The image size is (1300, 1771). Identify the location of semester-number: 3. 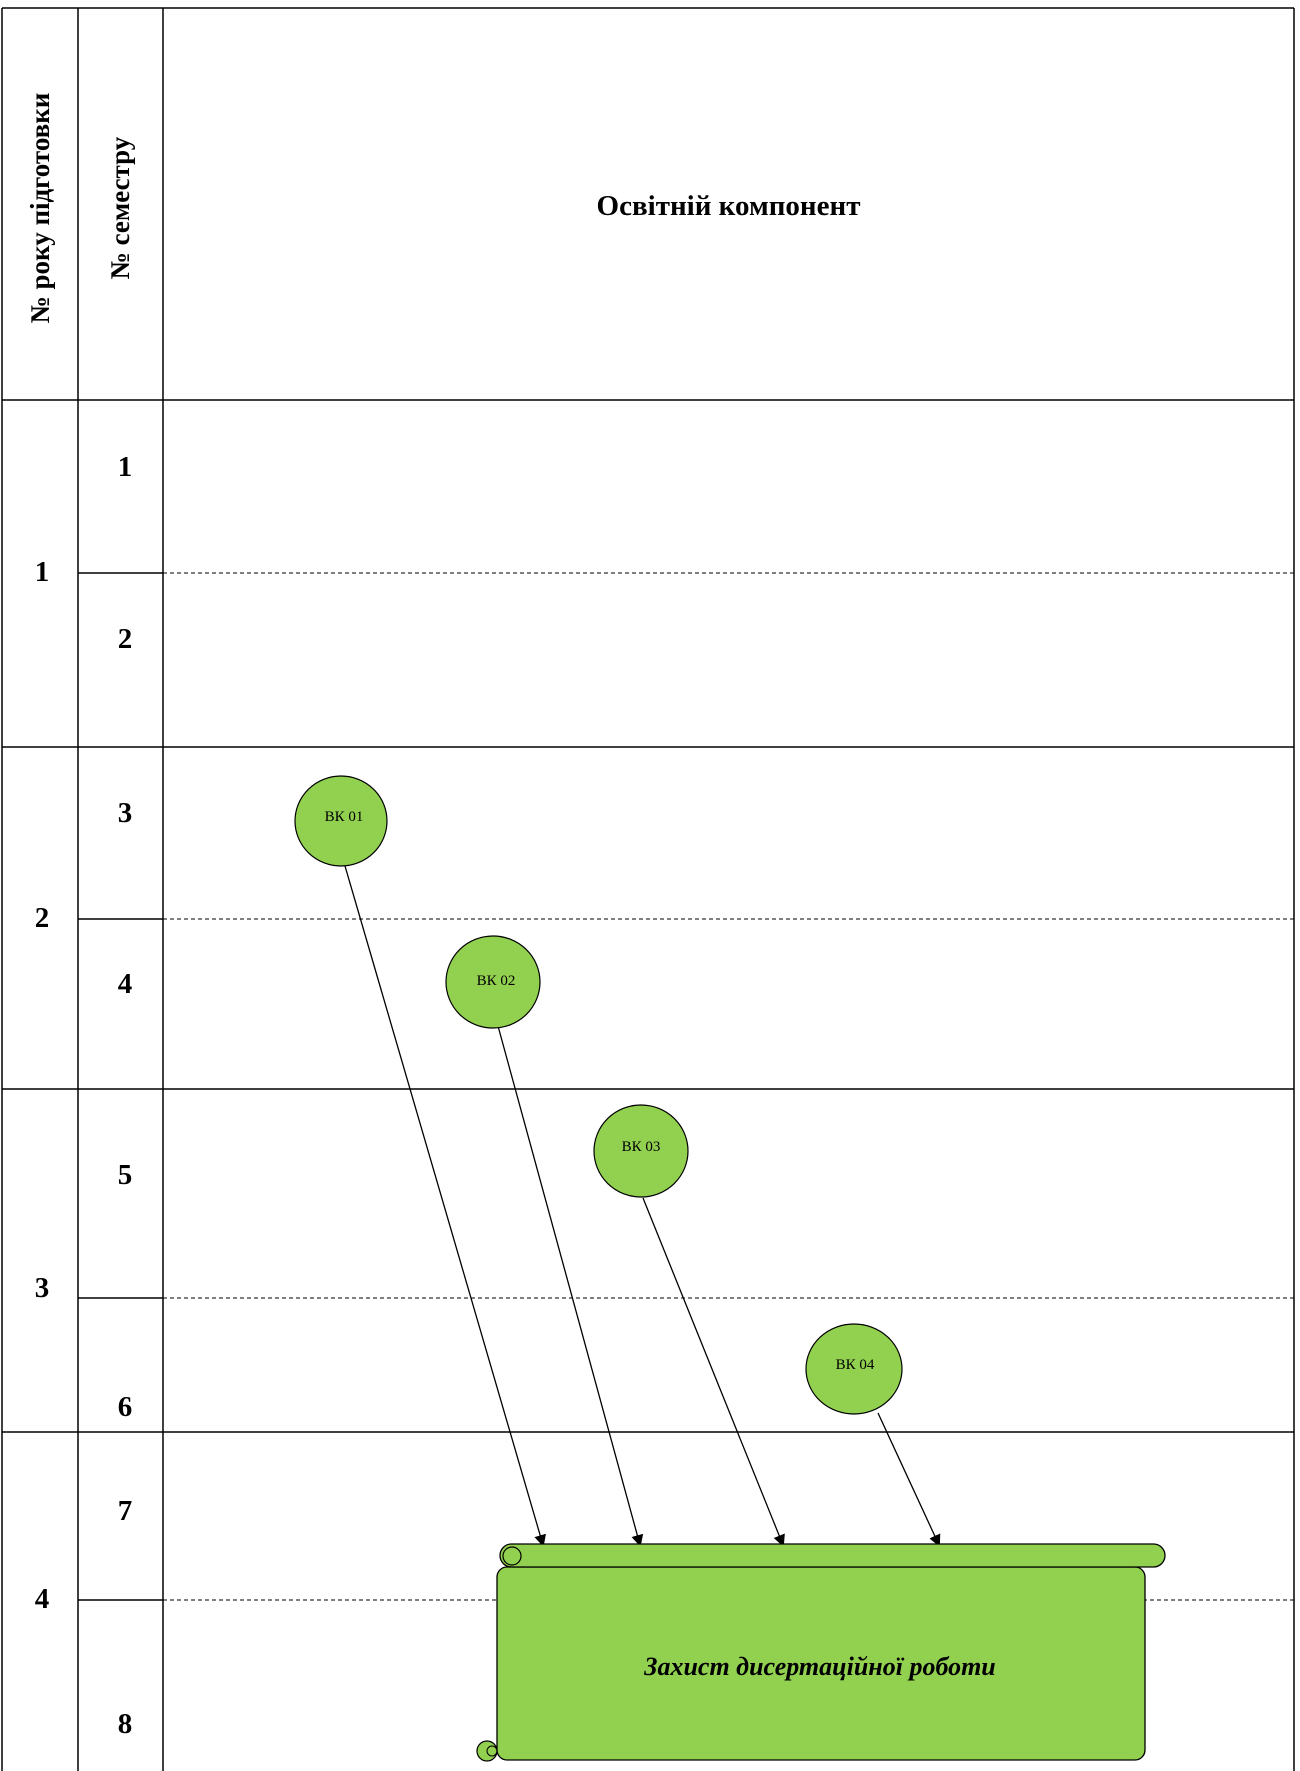
(125, 813).